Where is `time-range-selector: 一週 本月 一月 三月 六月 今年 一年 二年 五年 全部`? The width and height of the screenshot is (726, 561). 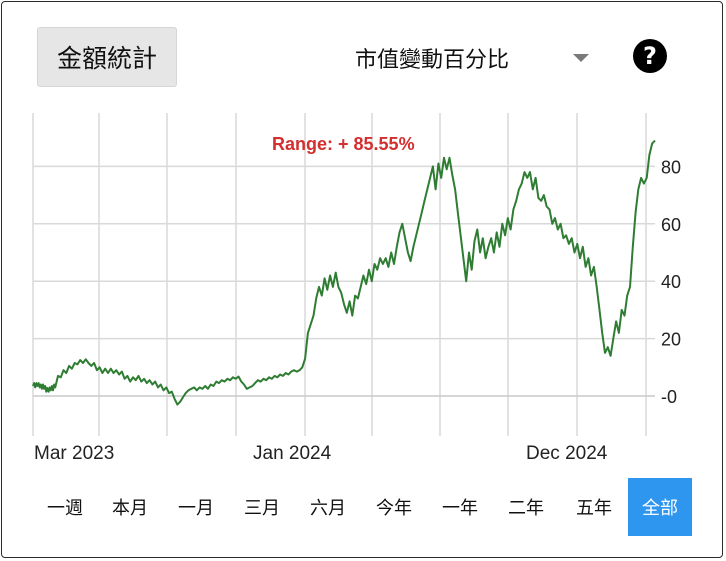
time-range-selector: 一週 本月 一月 三月 六月 今年 一年 二年 五年 全部 is located at coordinates (363, 507).